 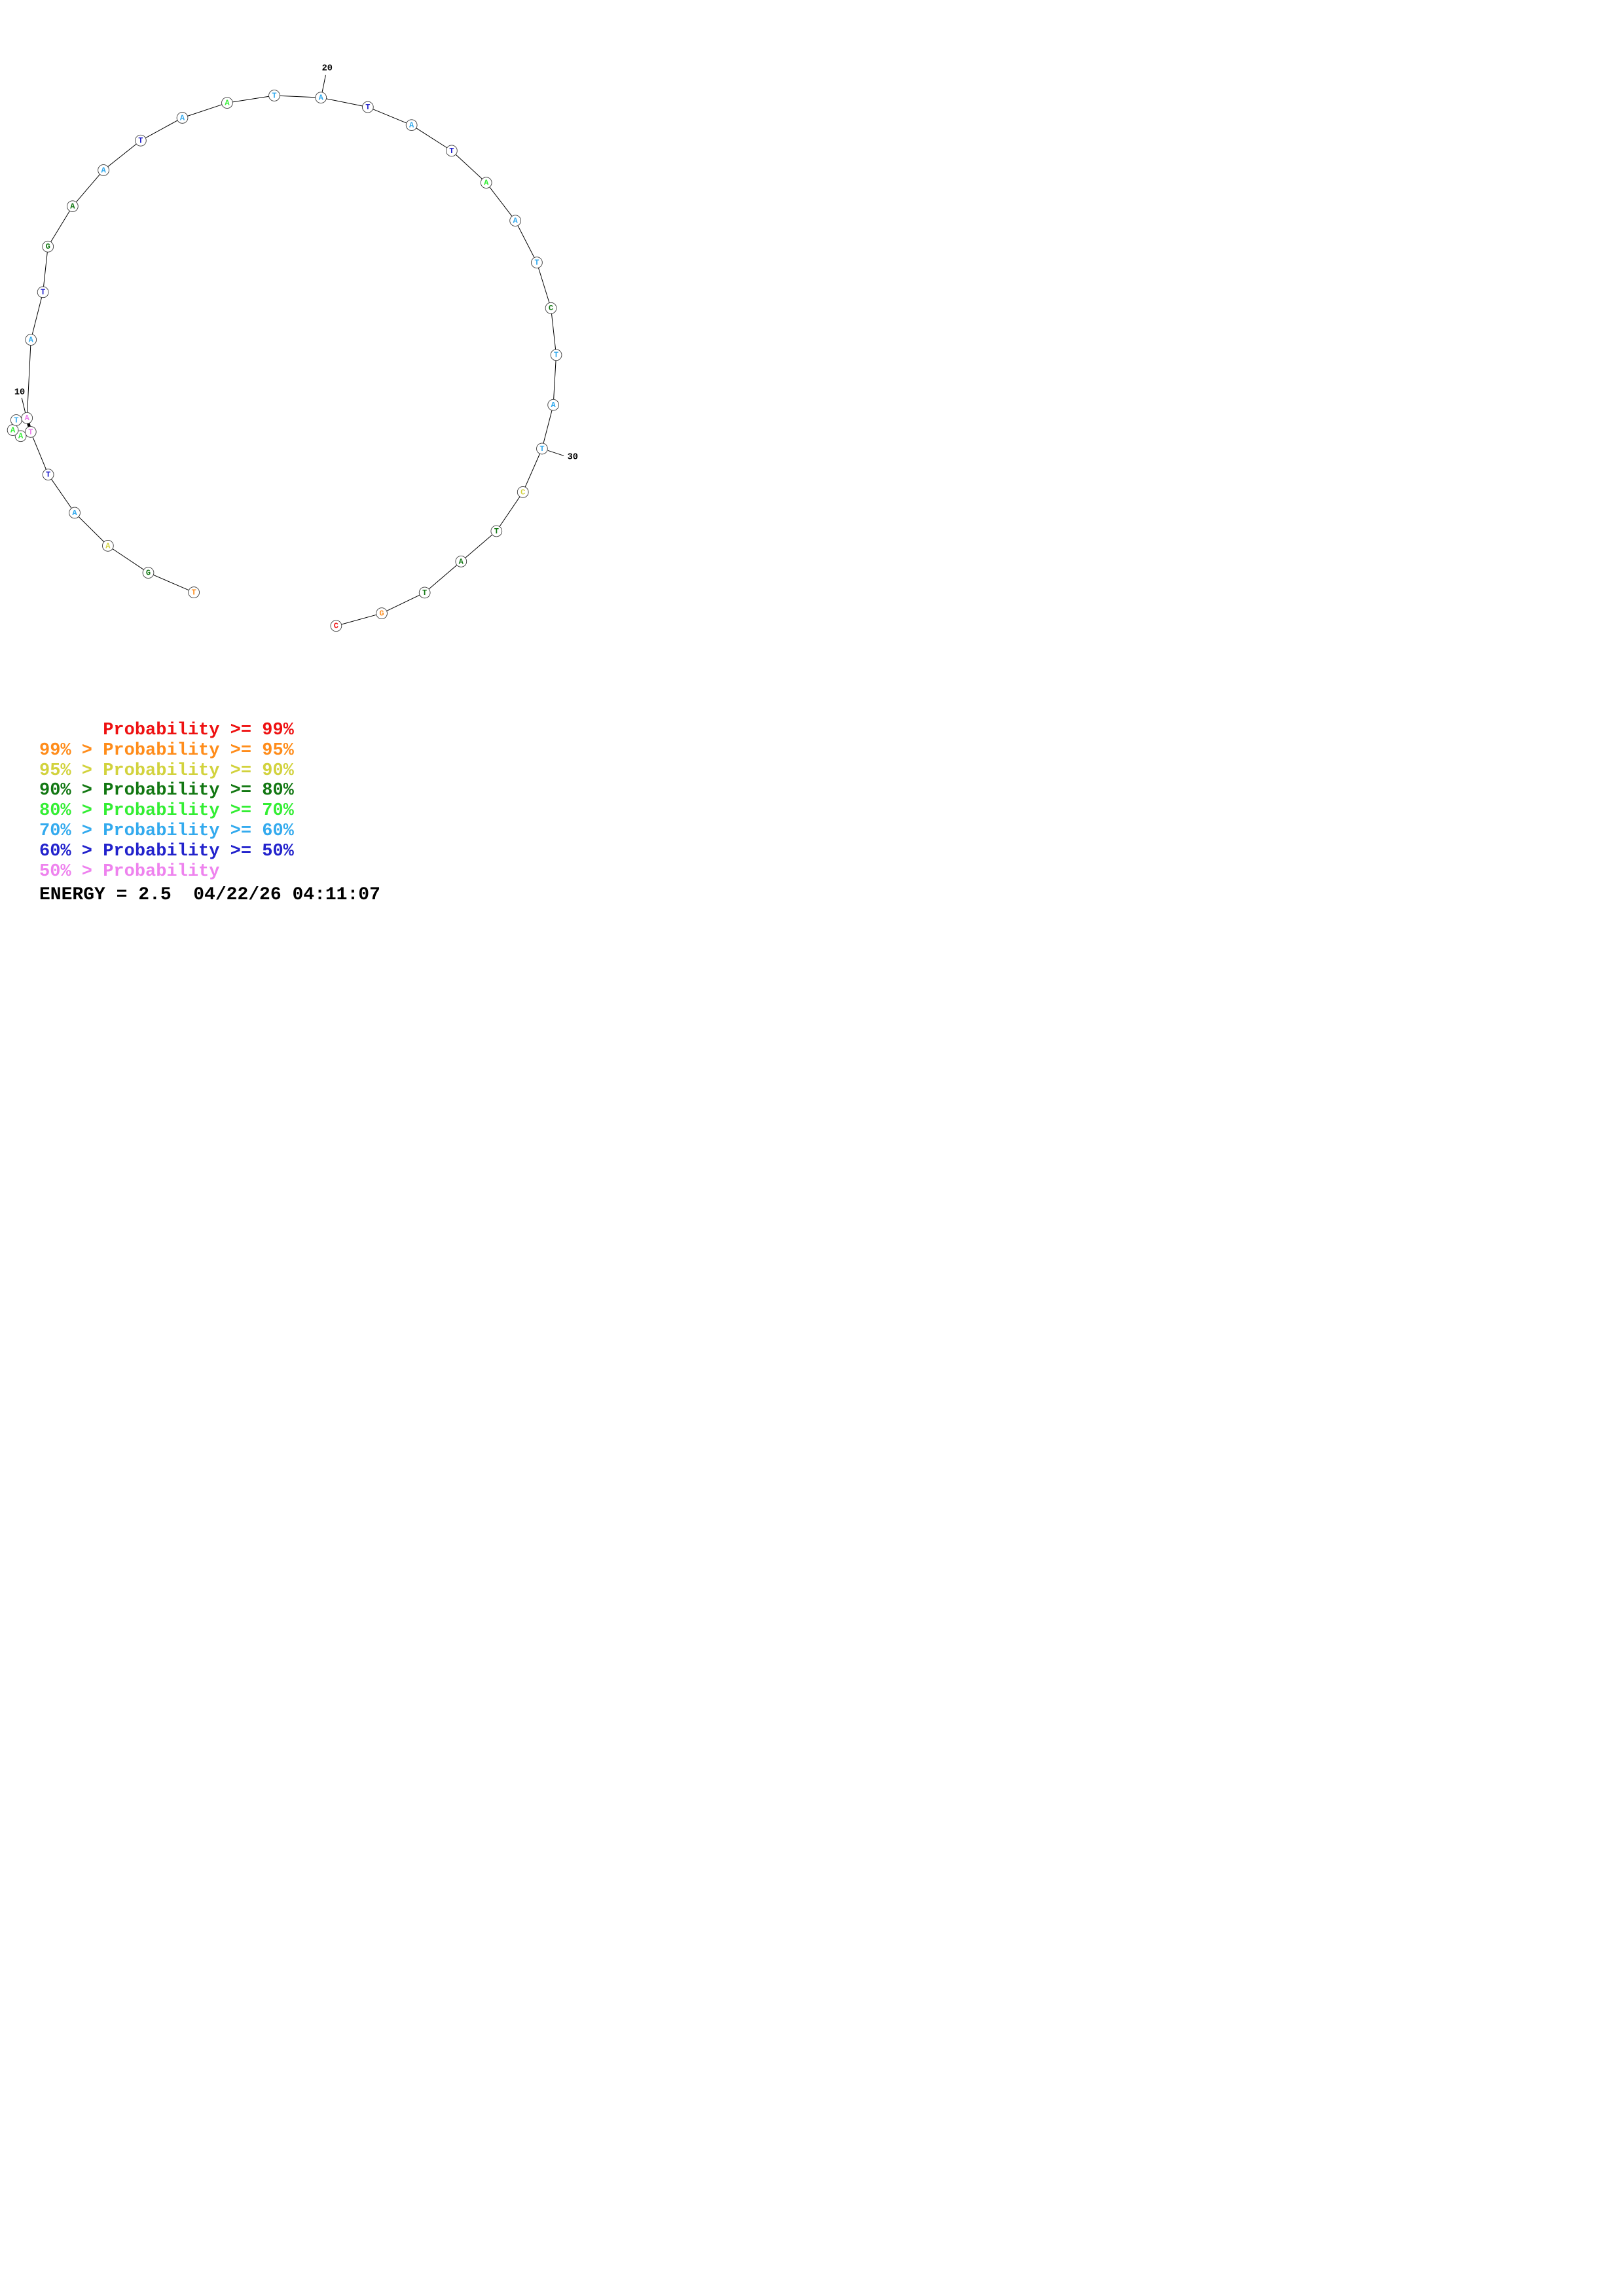 What do you see at coordinates (129, 871) in the screenshot?
I see `legend-row-8: 50% > Probability` at bounding box center [129, 871].